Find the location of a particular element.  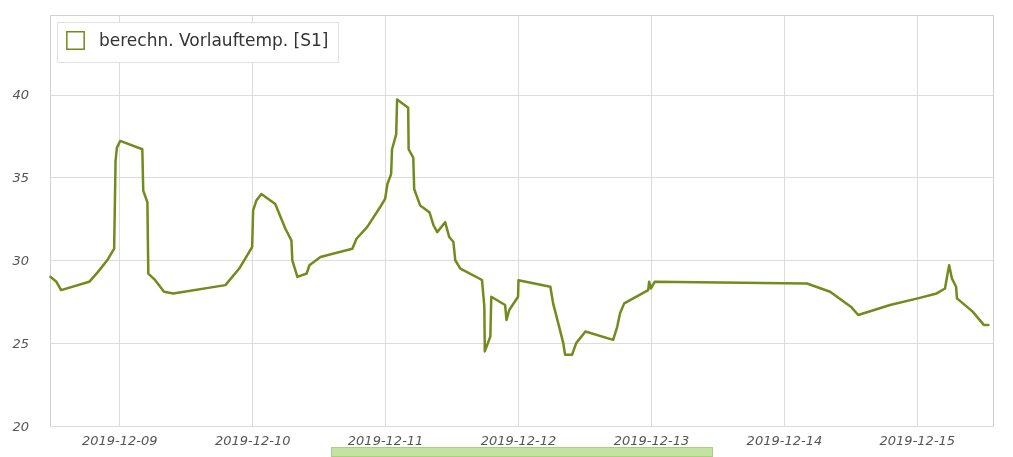

x-tick-label: 2019-12-13 is located at coordinates (651, 440).